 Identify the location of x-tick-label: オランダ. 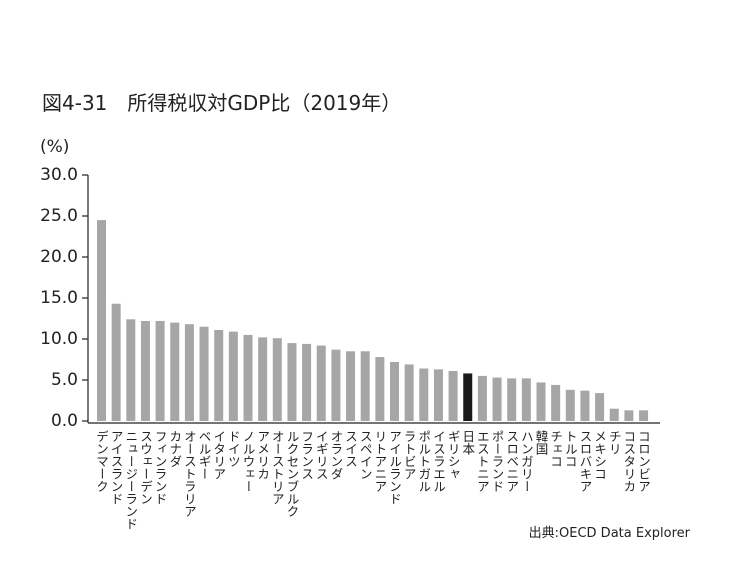
(335, 455).